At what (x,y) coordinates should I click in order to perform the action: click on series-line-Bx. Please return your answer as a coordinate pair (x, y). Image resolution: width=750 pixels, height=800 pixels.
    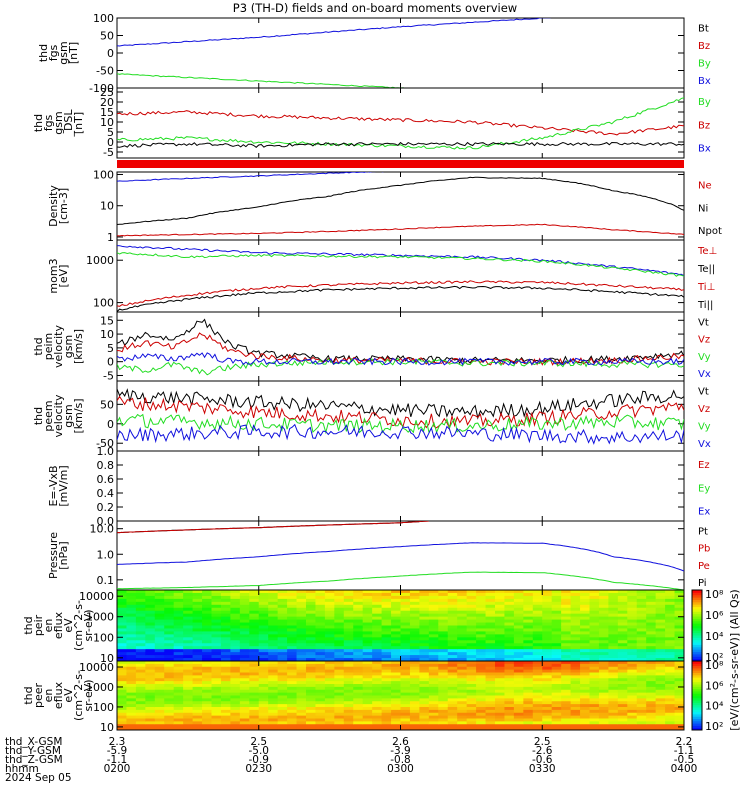
    Looking at the image, I should click on (334, 32).